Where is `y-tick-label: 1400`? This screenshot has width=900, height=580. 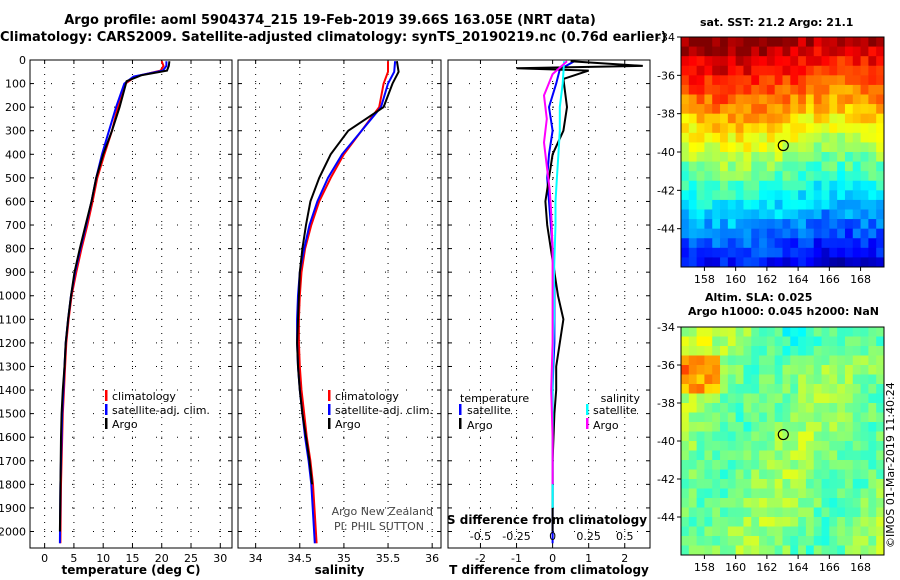 y-tick-label: 1400 is located at coordinates (13, 390).